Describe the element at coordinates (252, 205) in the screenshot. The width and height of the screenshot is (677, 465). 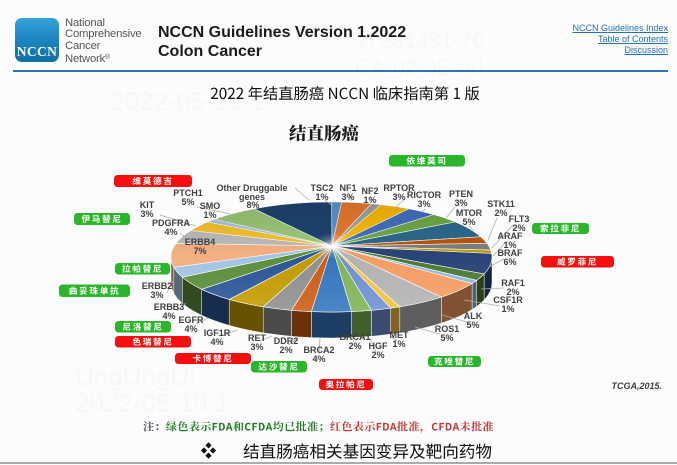
I see `svg-text: 8%` at that location.